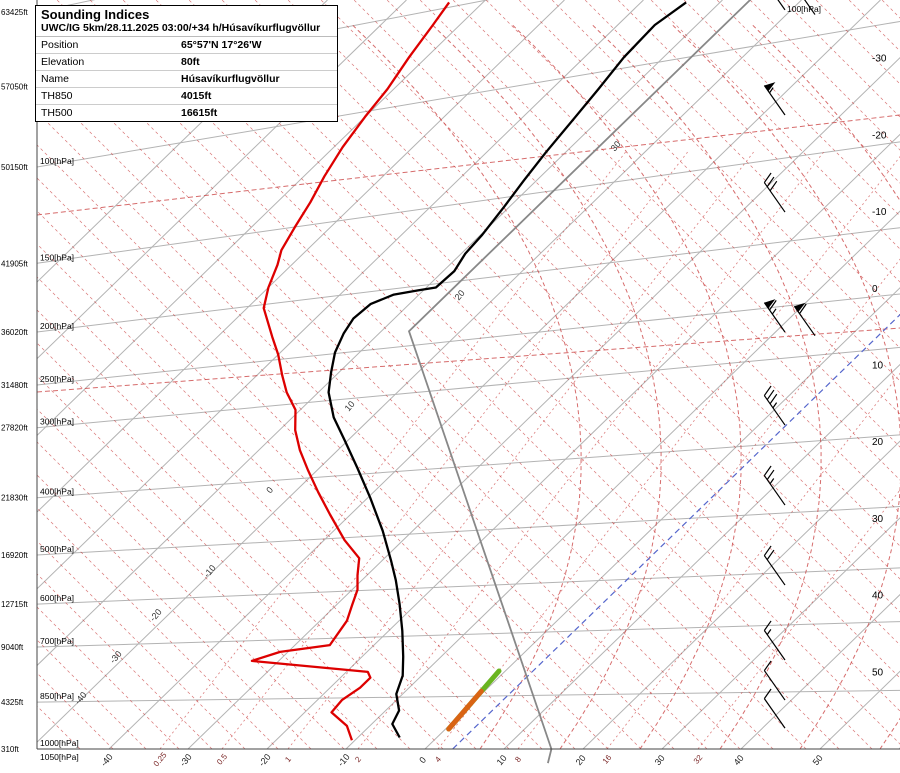 Image resolution: width=900 pixels, height=773 pixels. I want to click on pressure-label: 850[hPa], so click(57, 696).